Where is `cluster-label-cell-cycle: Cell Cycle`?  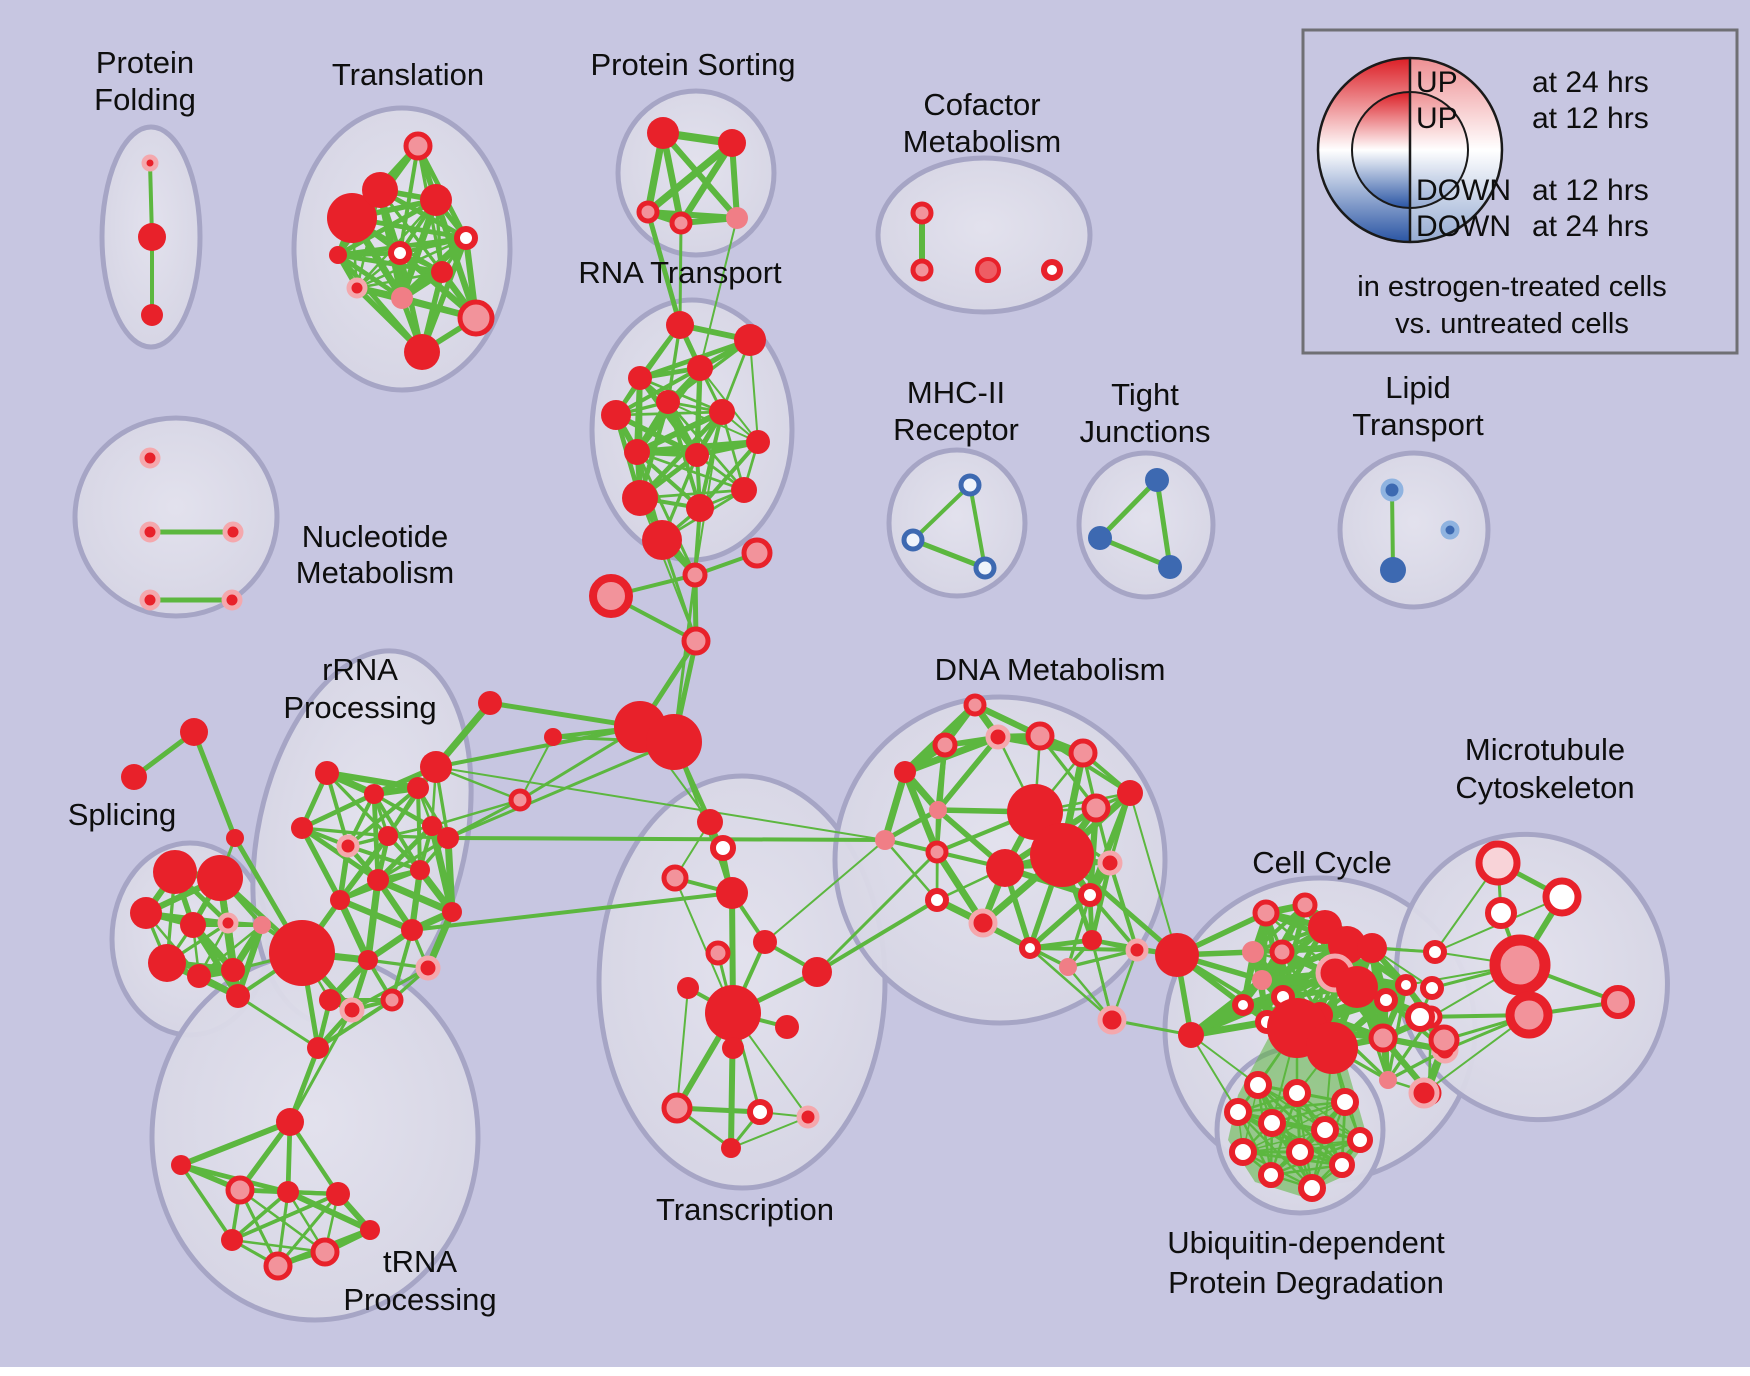 cluster-label-cell-cycle: Cell Cycle is located at coordinates (1322, 862).